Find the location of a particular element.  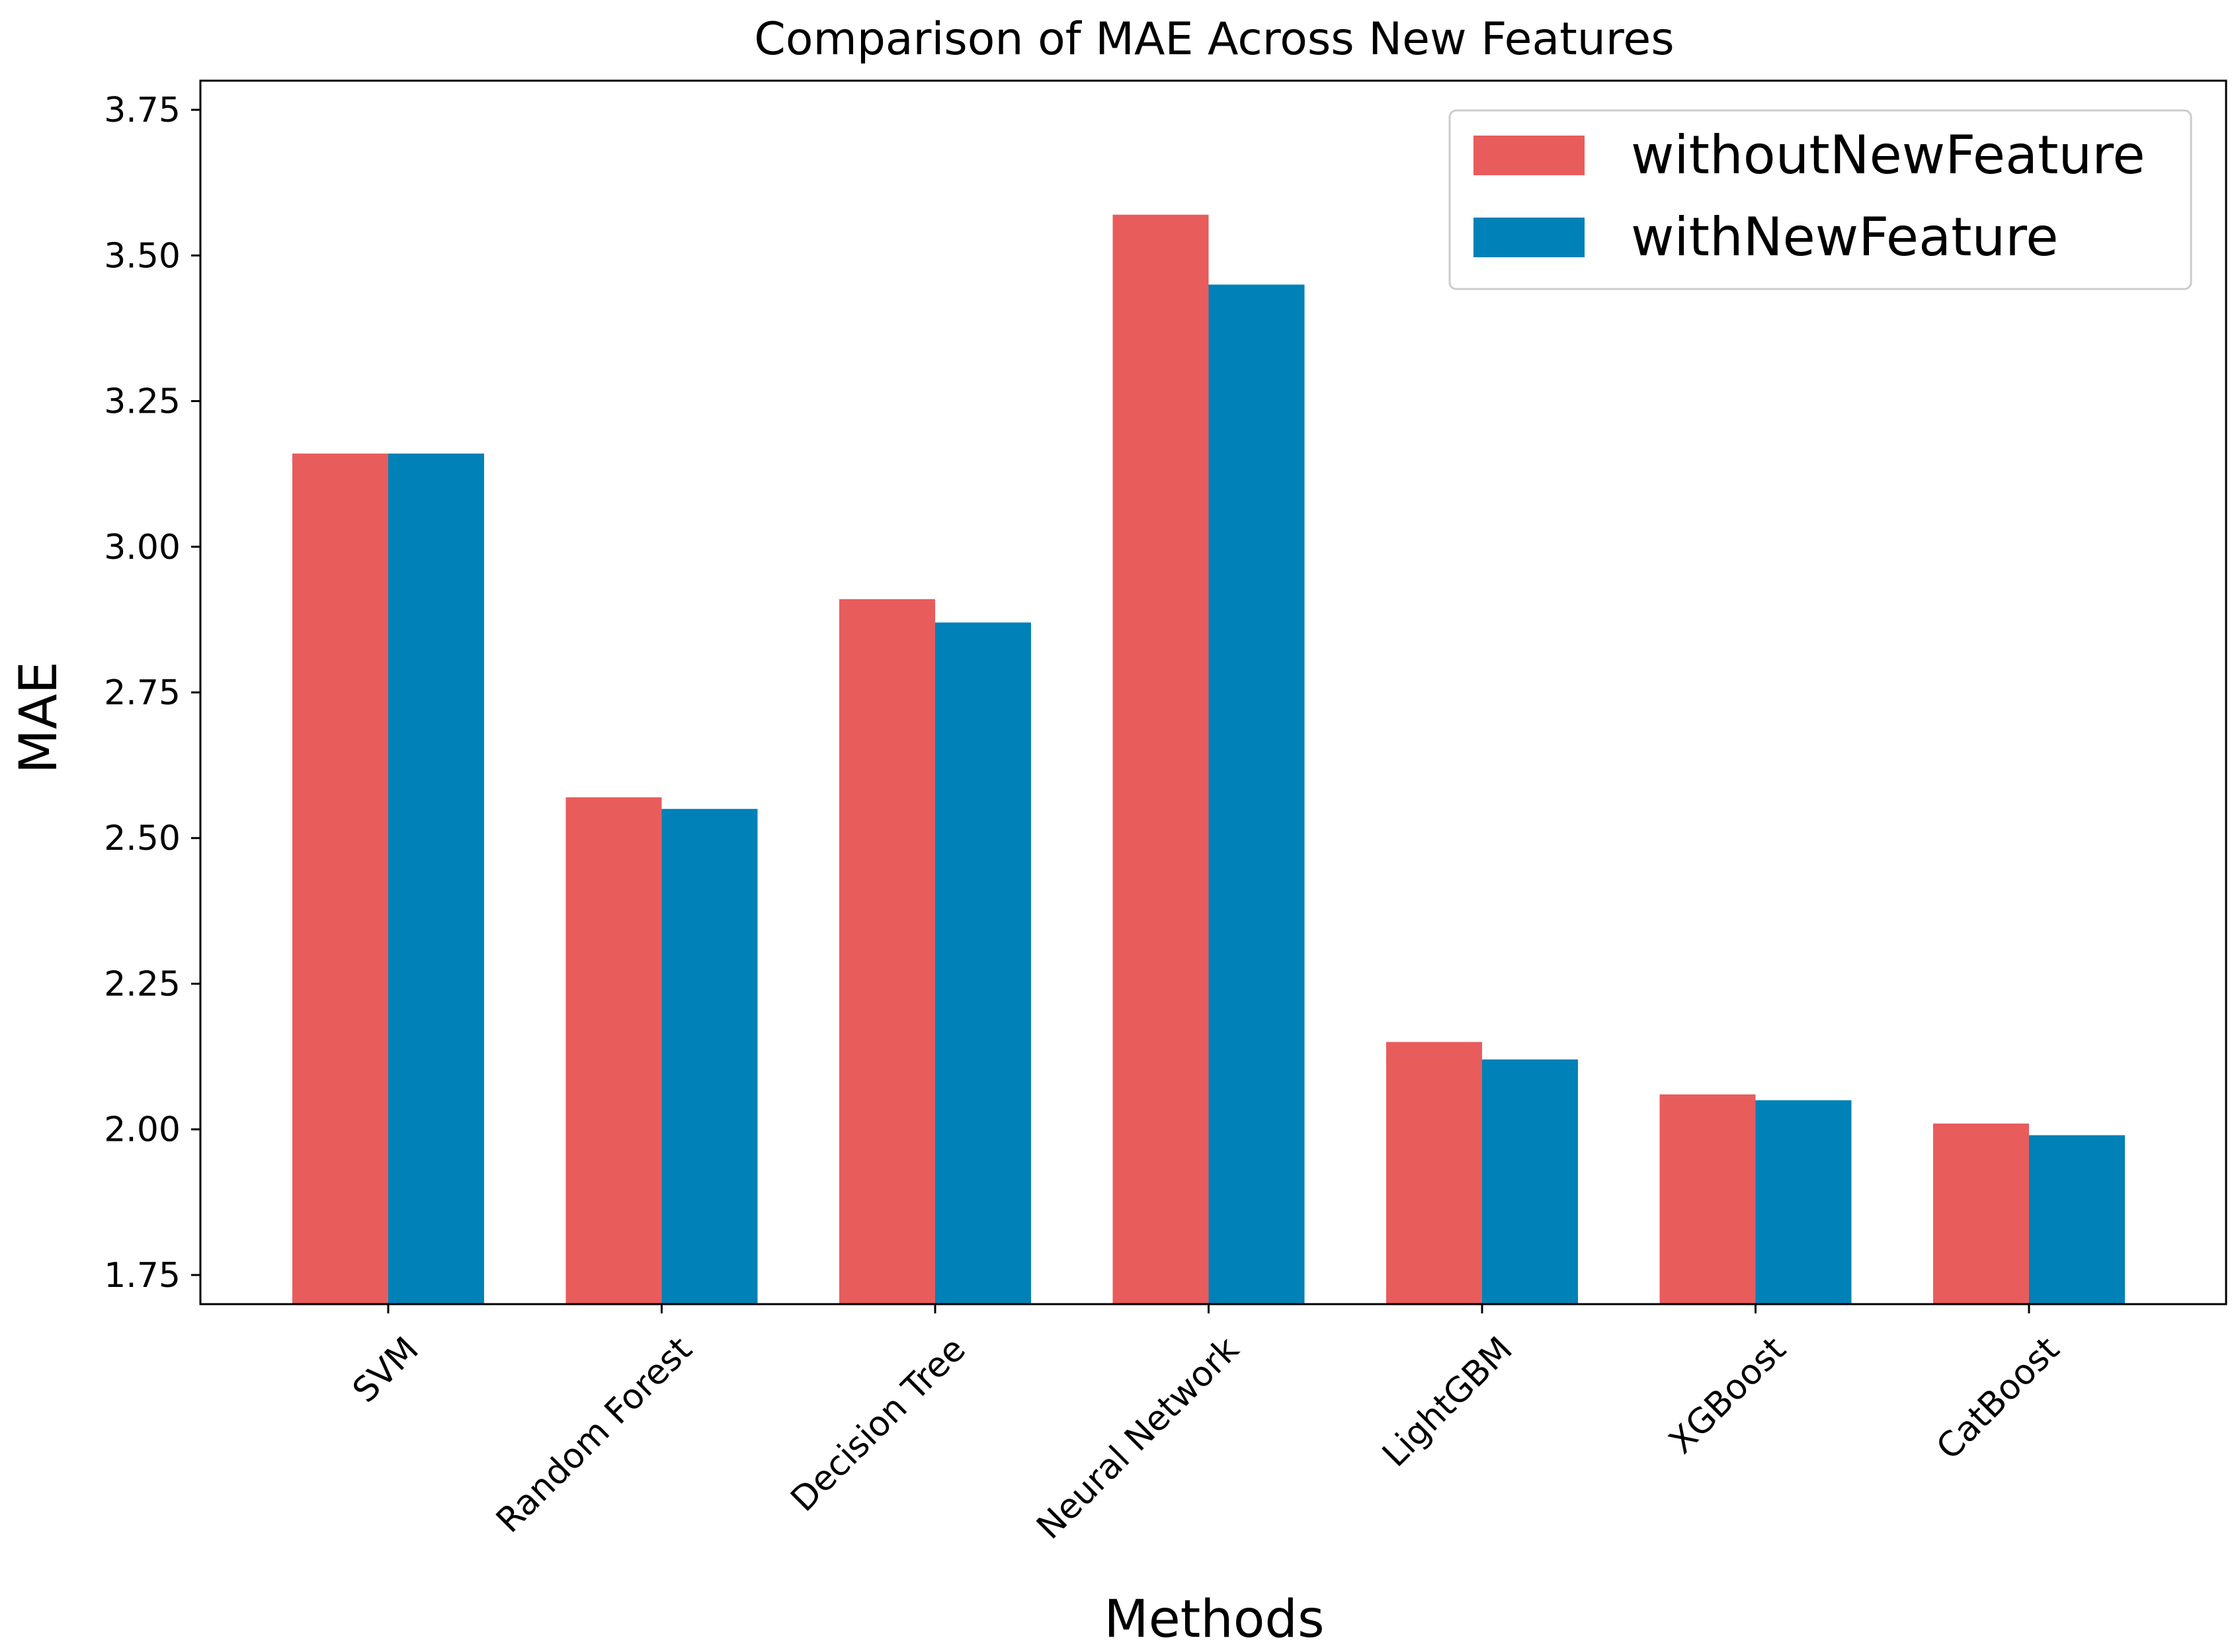

x-axis-label: Methods is located at coordinates (1214, 1619).